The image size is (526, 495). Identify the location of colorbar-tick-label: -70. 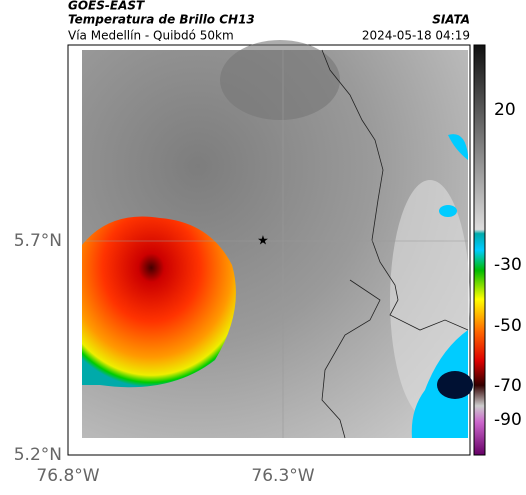
(508, 386).